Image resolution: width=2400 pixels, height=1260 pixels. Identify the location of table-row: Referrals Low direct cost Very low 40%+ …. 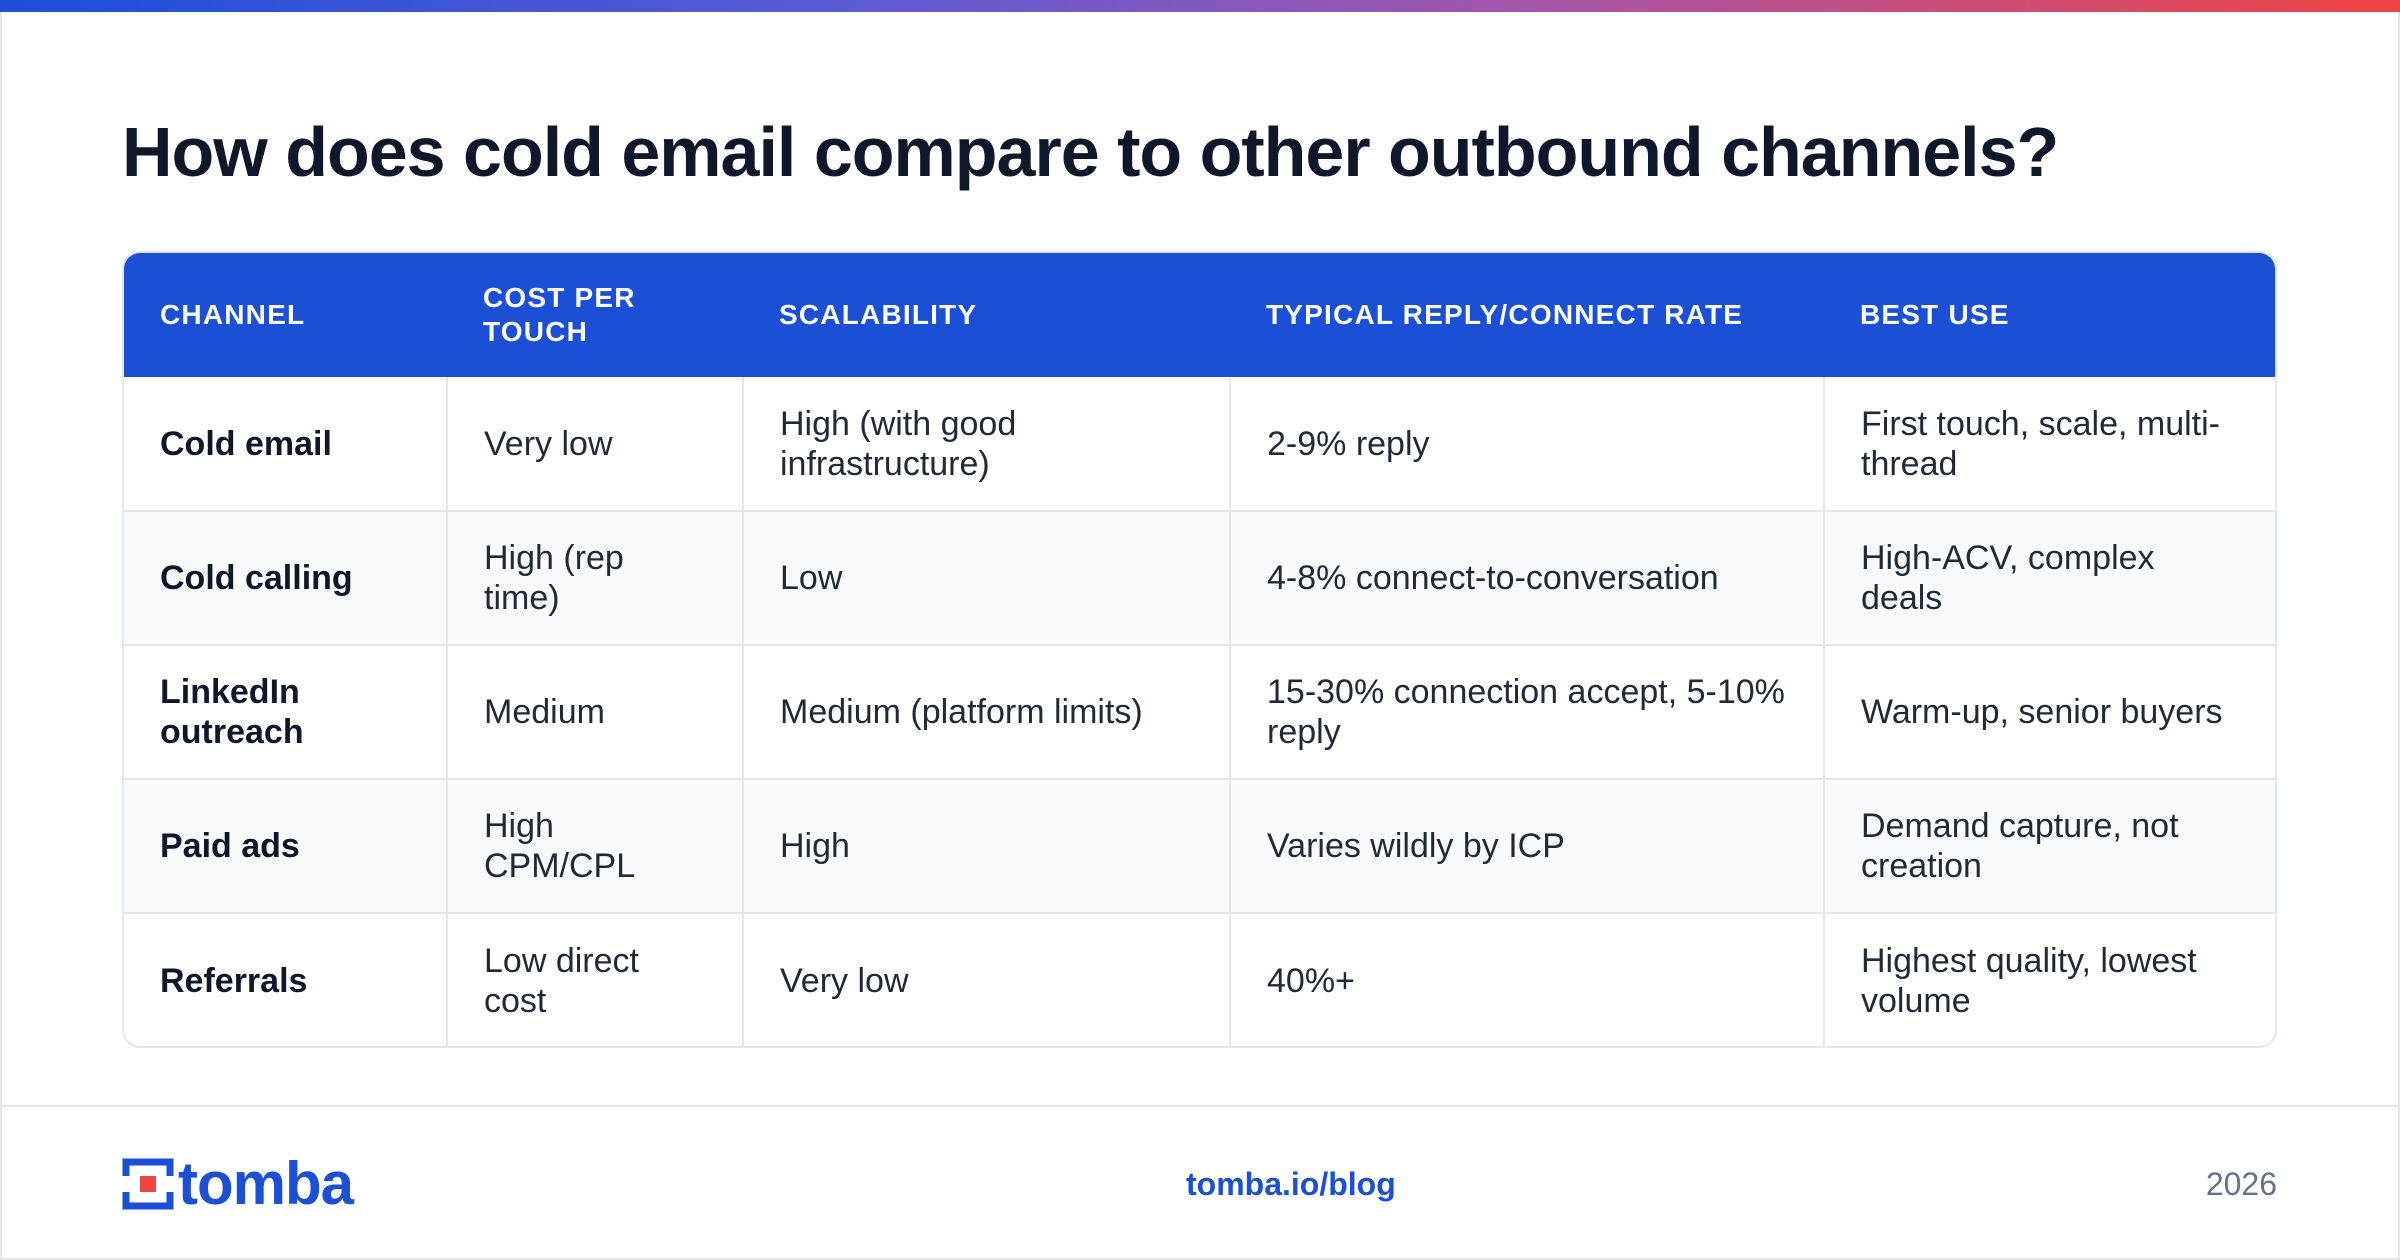
(1199, 979).